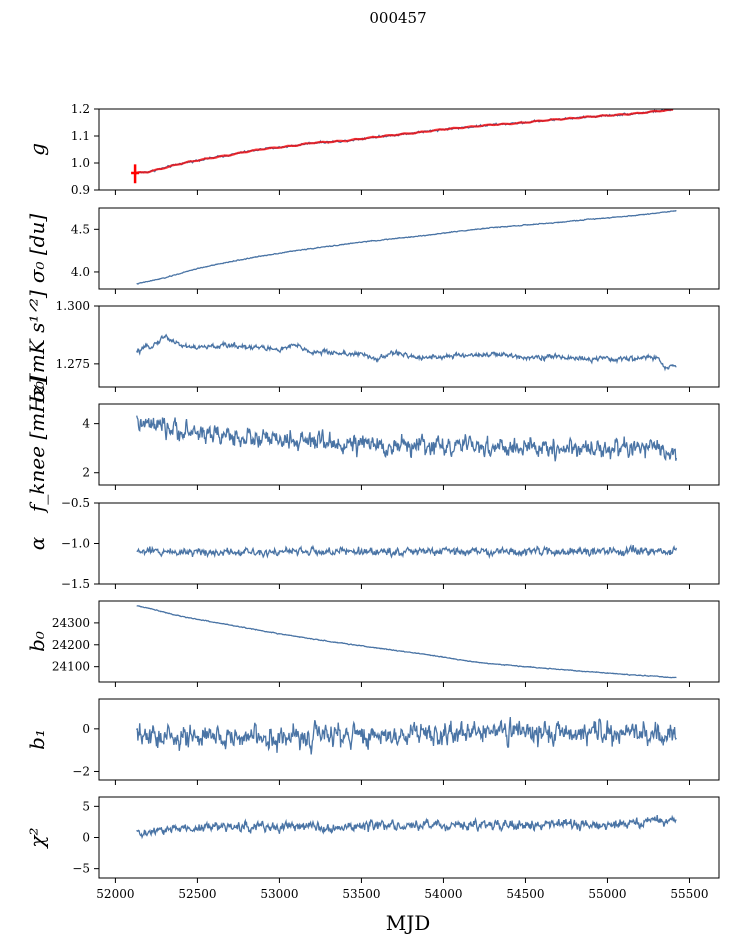 The width and height of the screenshot is (729, 944). What do you see at coordinates (71, 667) in the screenshot?
I see `y-tick-label: 24100` at bounding box center [71, 667].